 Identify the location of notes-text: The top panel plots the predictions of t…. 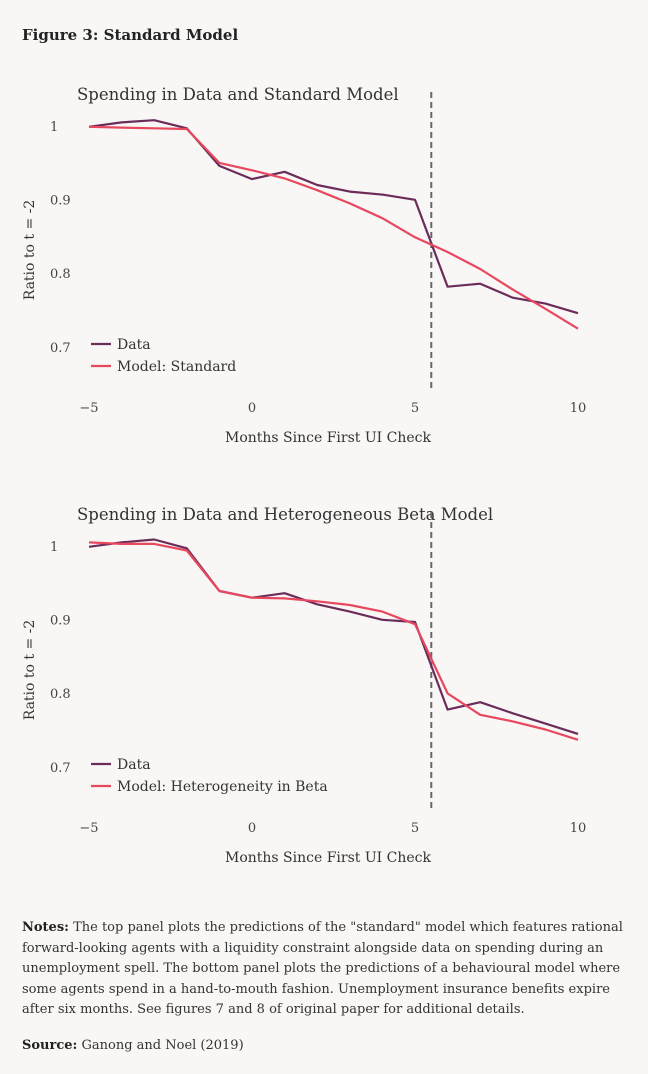
(322, 968).